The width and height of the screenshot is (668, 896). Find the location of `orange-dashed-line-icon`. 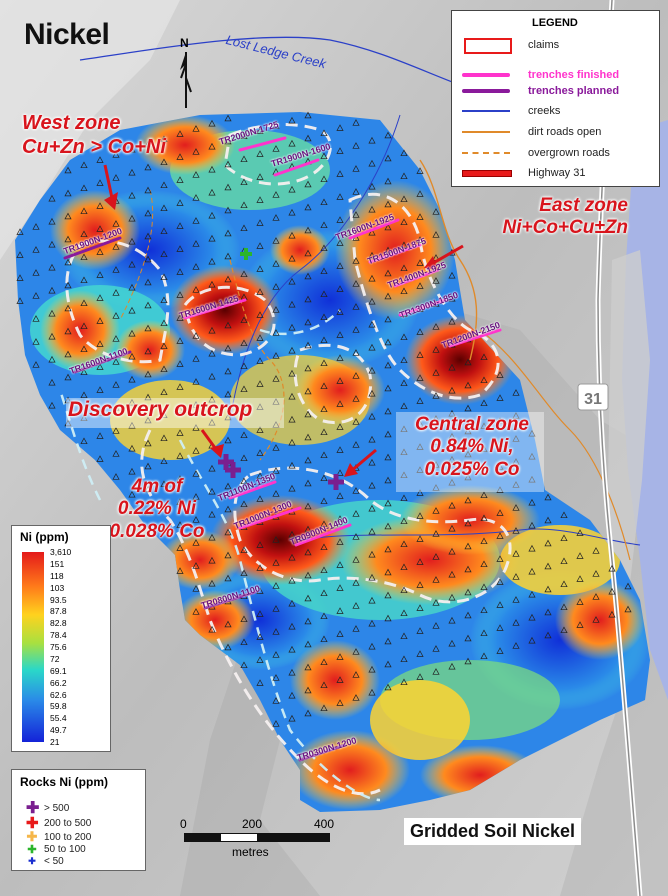

orange-dashed-line-icon is located at coordinates (486, 153).